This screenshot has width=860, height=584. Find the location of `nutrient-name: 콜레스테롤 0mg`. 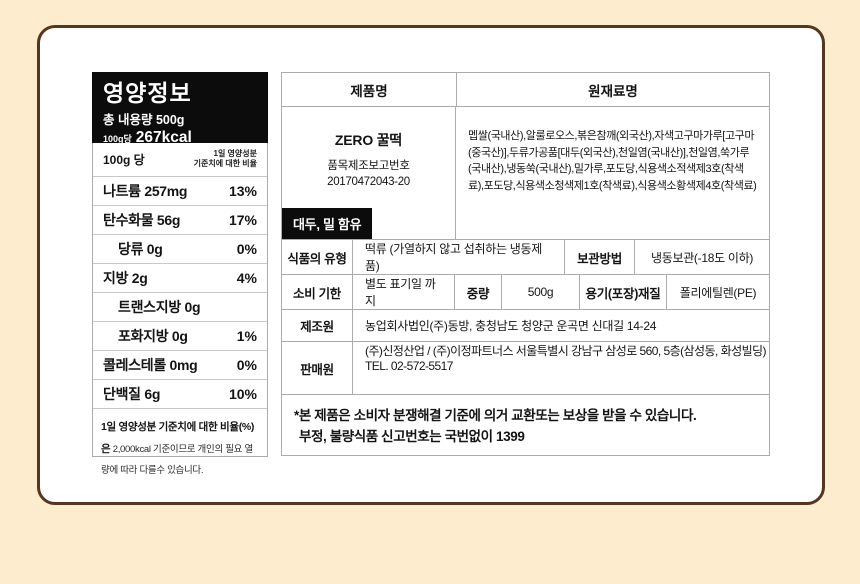

nutrient-name: 콜레스테롤 0mg is located at coordinates (150, 365).